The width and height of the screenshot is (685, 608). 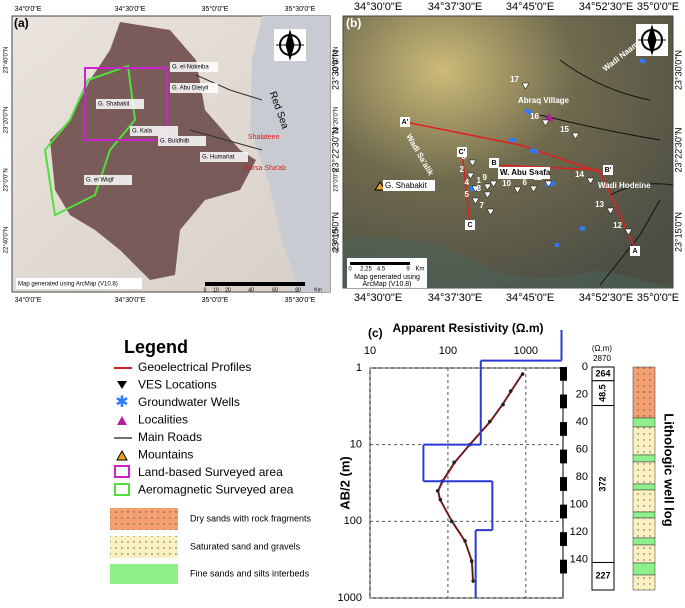 What do you see at coordinates (652, 40) in the screenshot?
I see `north-arrow` at bounding box center [652, 40].